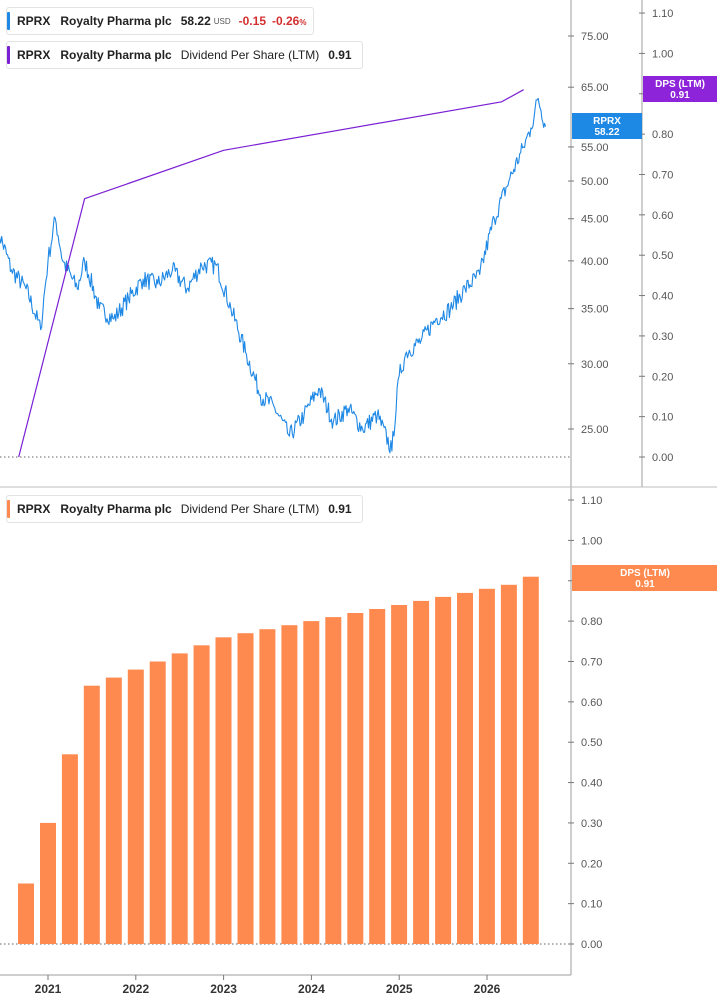 The image size is (717, 1005). I want to click on price-legend-ticker: RPRX, so click(34, 21).